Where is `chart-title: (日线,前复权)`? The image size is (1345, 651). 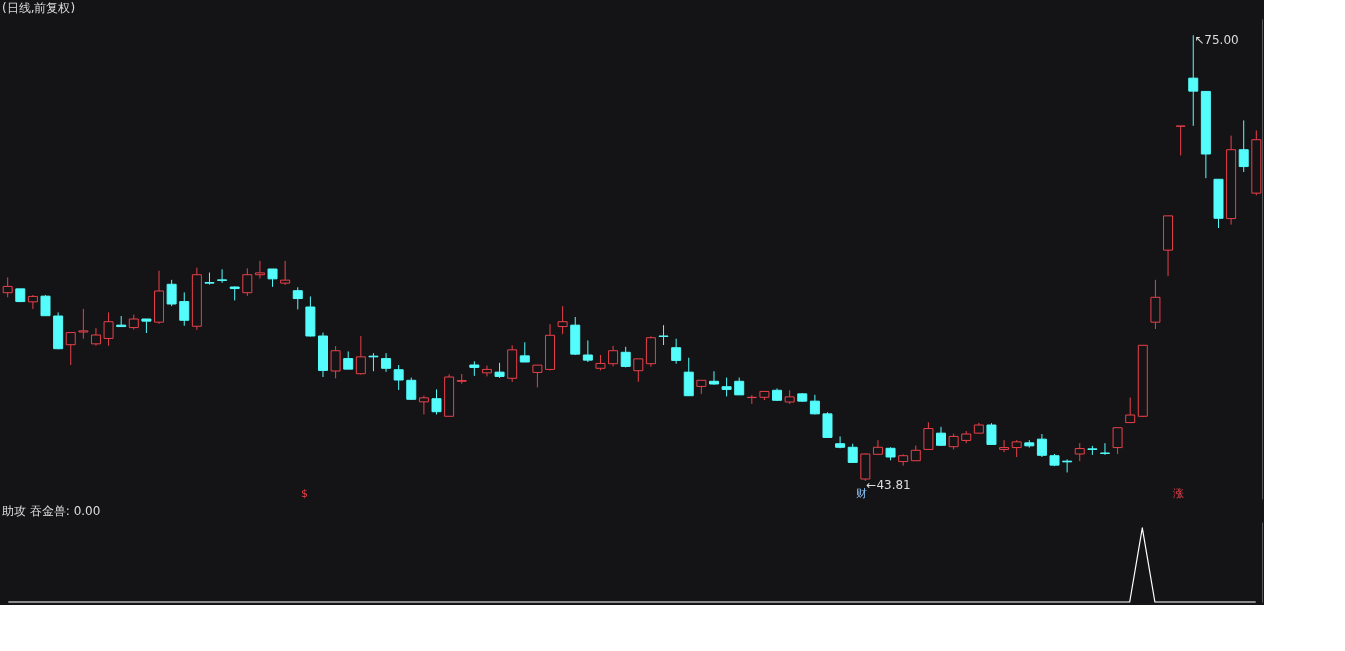
chart-title: (日线,前复权) is located at coordinates (39, 8).